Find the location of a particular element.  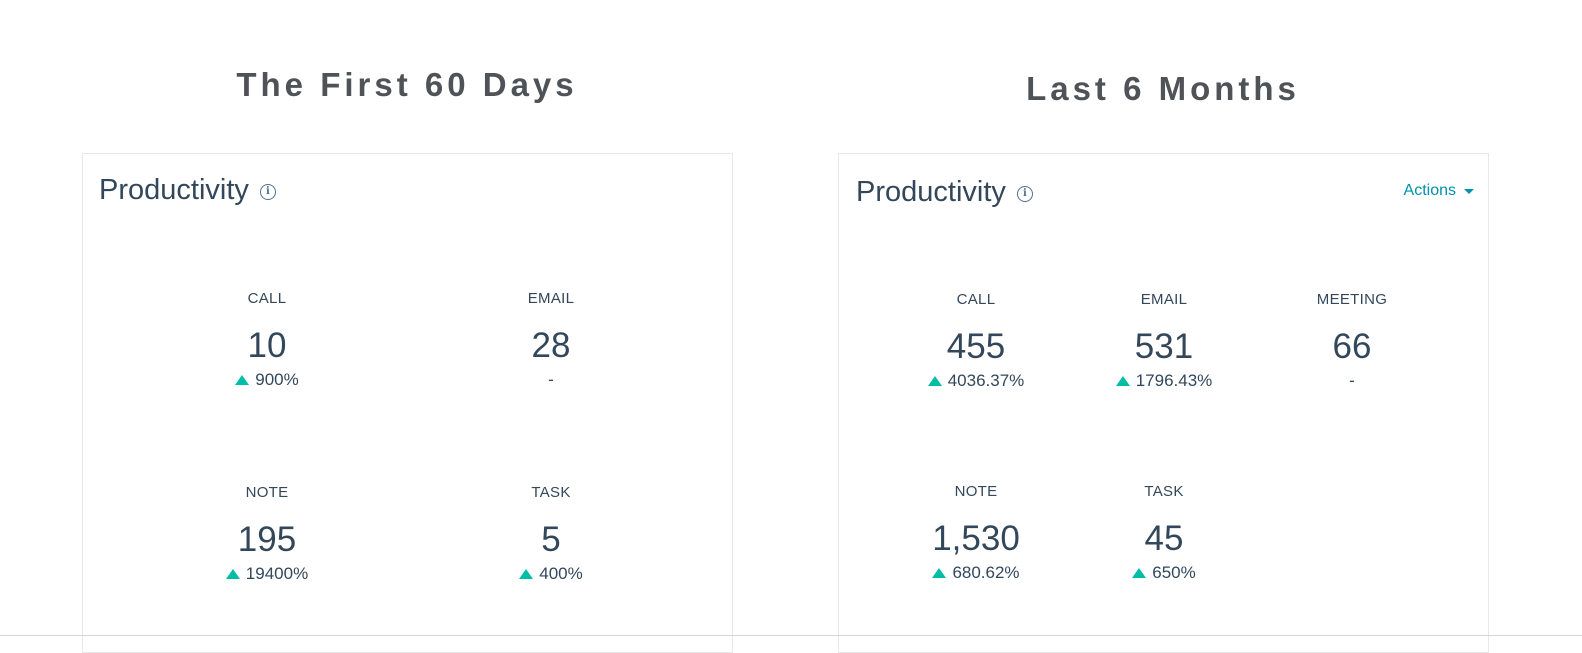

metric-call: CALL 10 900% is located at coordinates (267, 340).